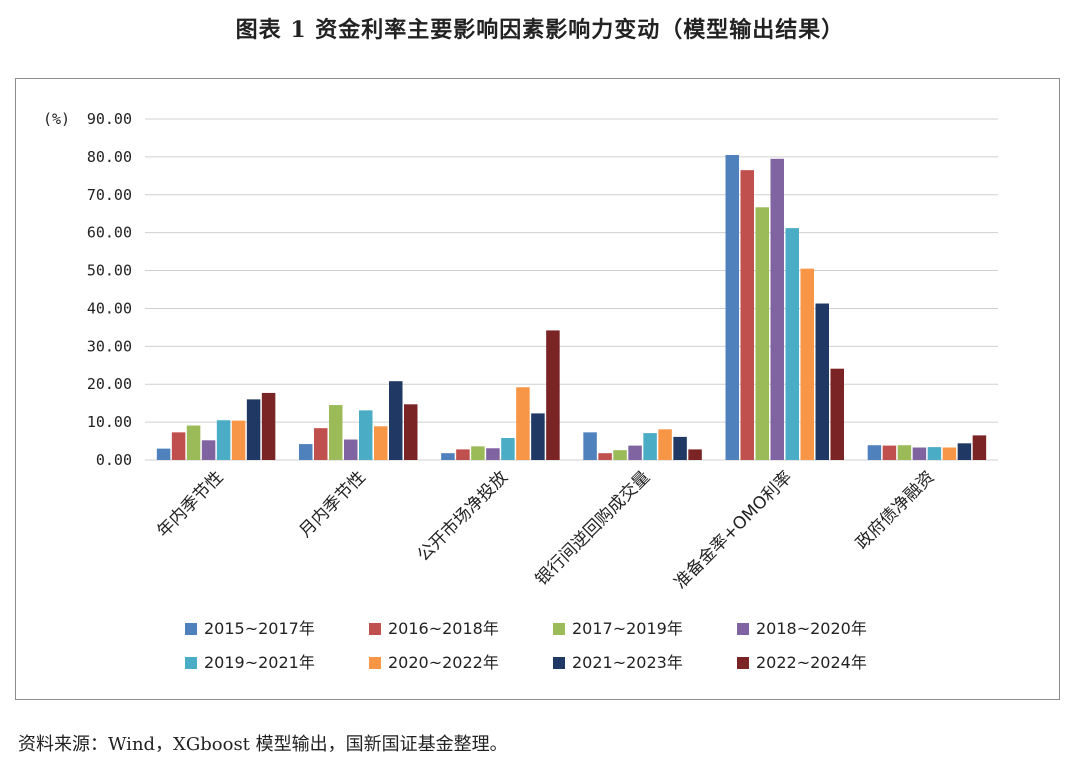  I want to click on y-tick-label: 60.00, so click(109, 233).